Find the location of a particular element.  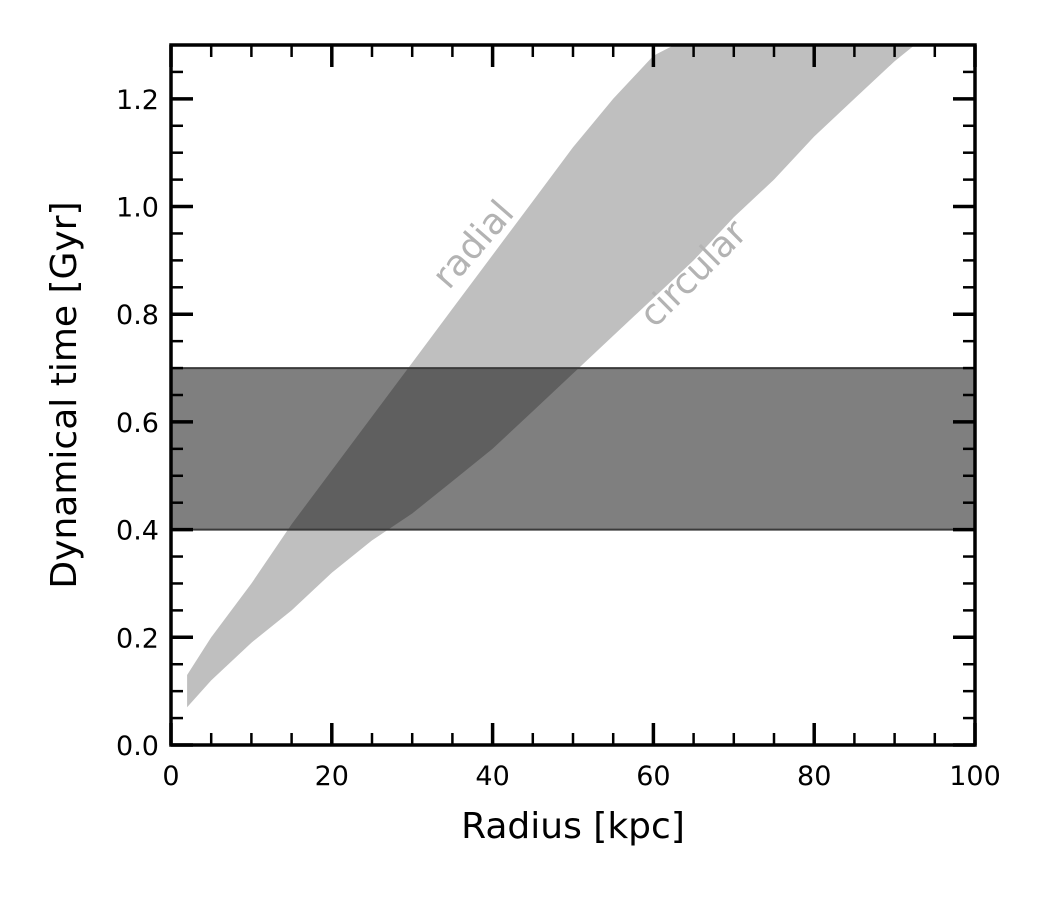

y-tick-label: 0.6 is located at coordinates (137, 423).